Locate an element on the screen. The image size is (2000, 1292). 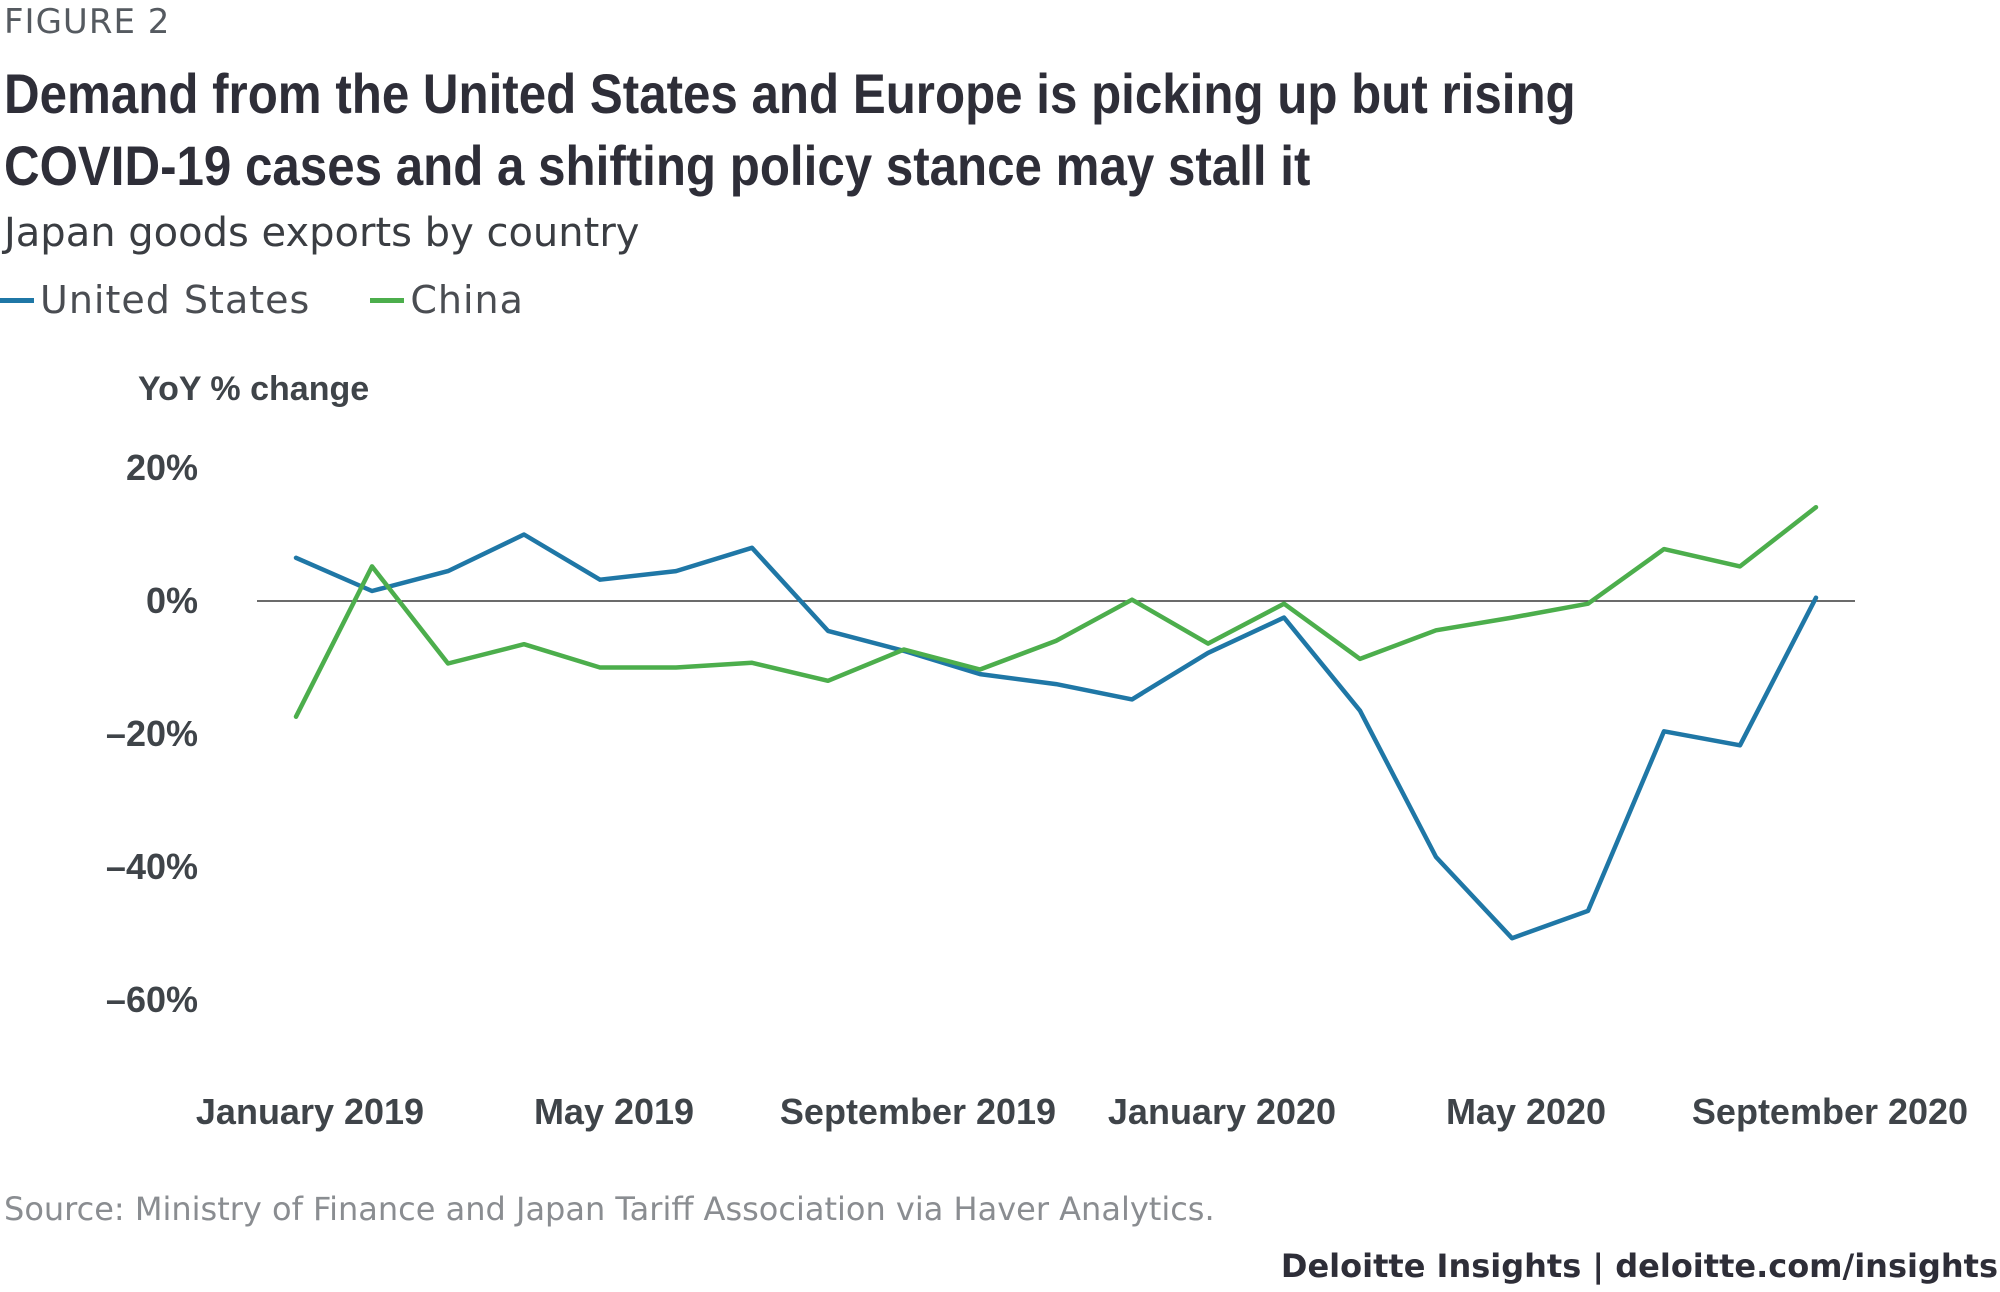
x-tick-label: January 2020 is located at coordinates (1222, 1111).